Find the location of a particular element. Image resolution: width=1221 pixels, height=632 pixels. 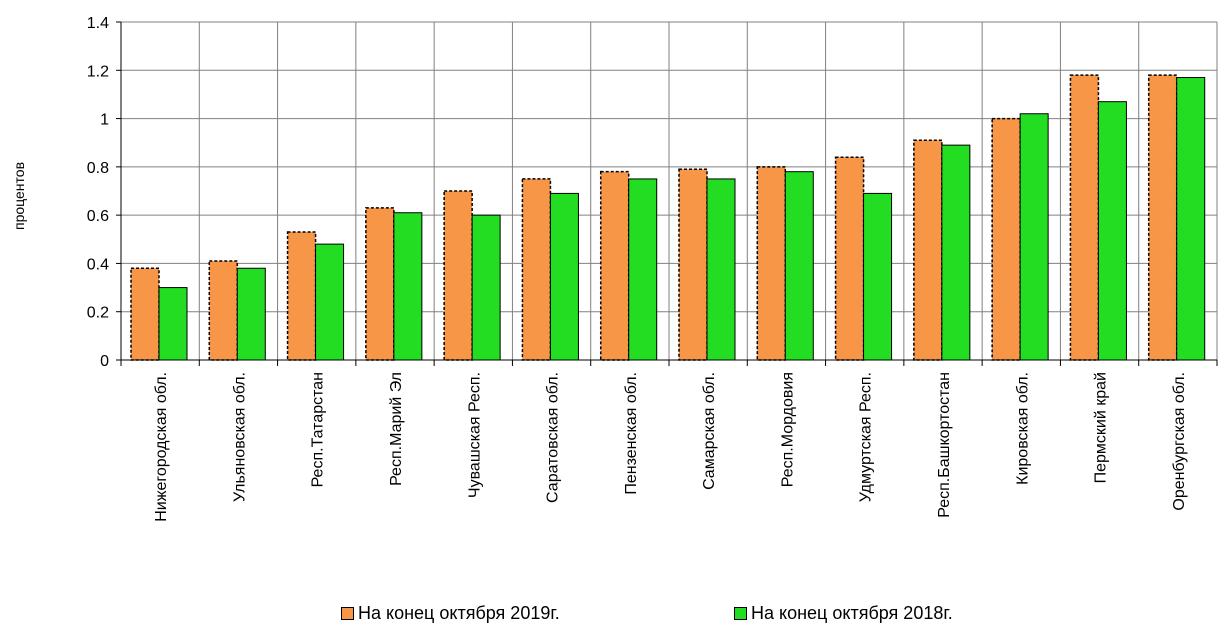

y-tick-label: 1.4 is located at coordinates (98, 23).